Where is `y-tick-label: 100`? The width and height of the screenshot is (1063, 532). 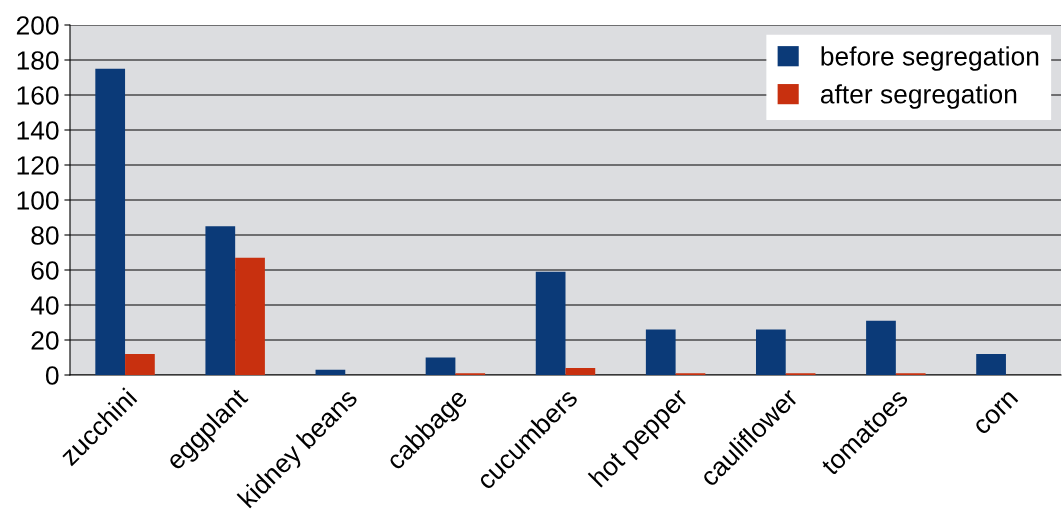 y-tick-label: 100 is located at coordinates (38, 200).